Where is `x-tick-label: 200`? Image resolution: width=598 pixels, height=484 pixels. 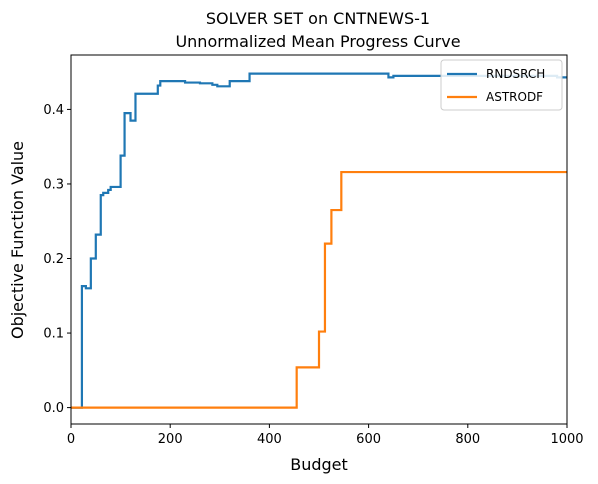 x-tick-label: 200 is located at coordinates (170, 439).